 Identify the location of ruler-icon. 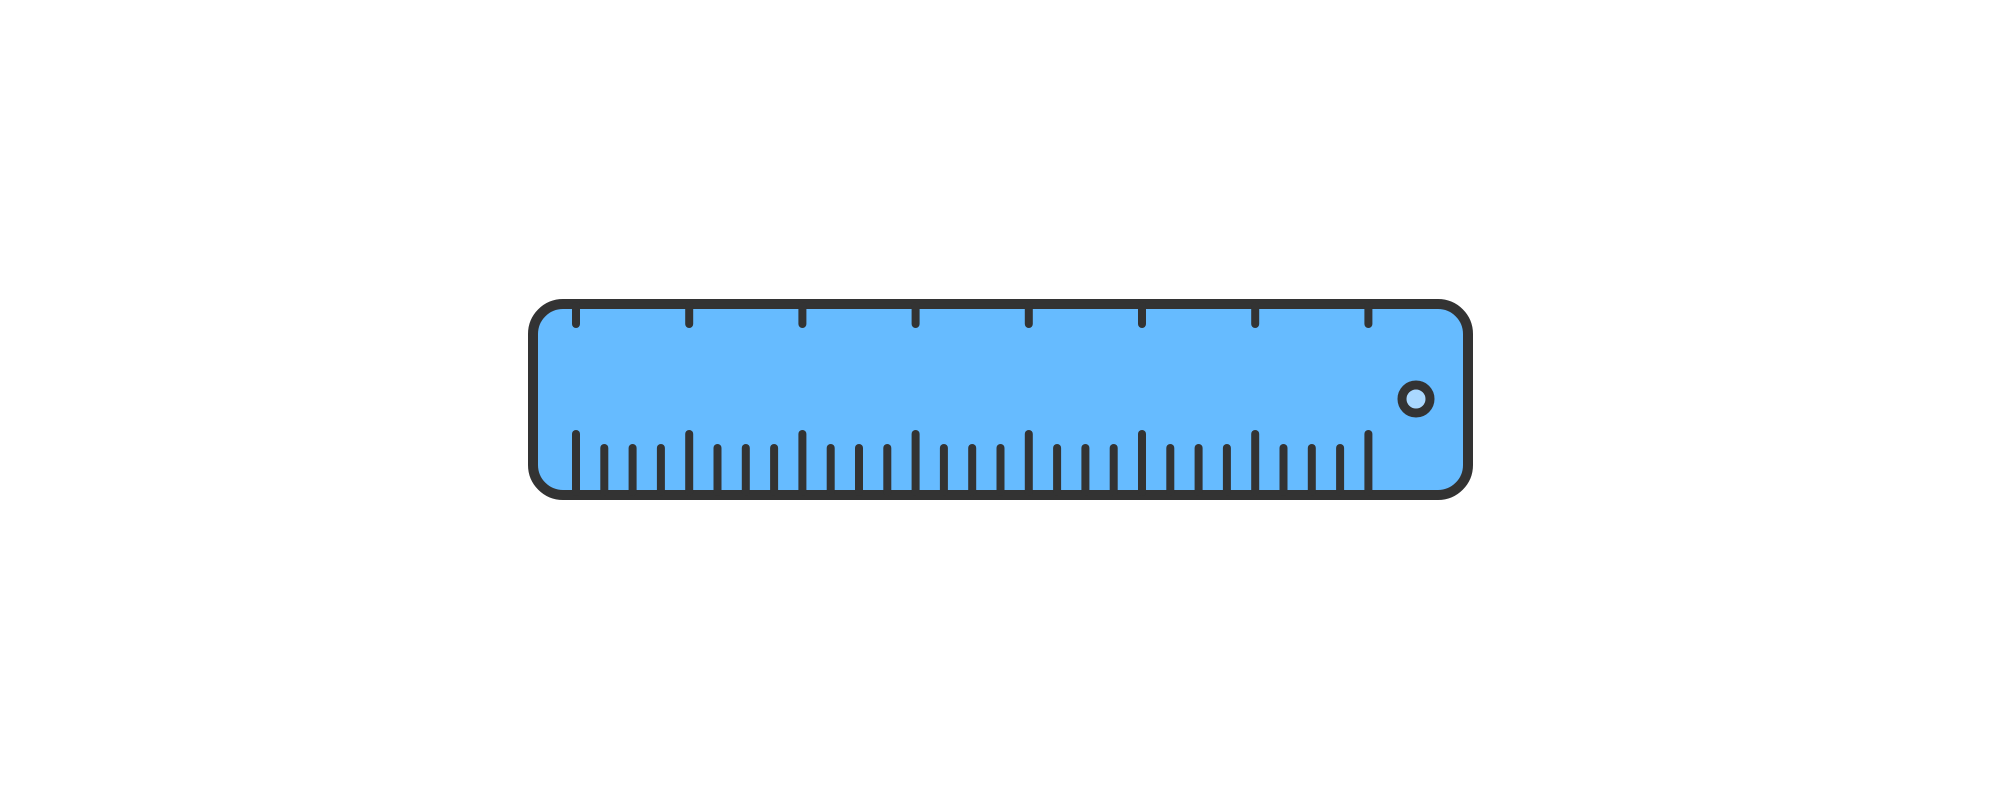
(1000, 399).